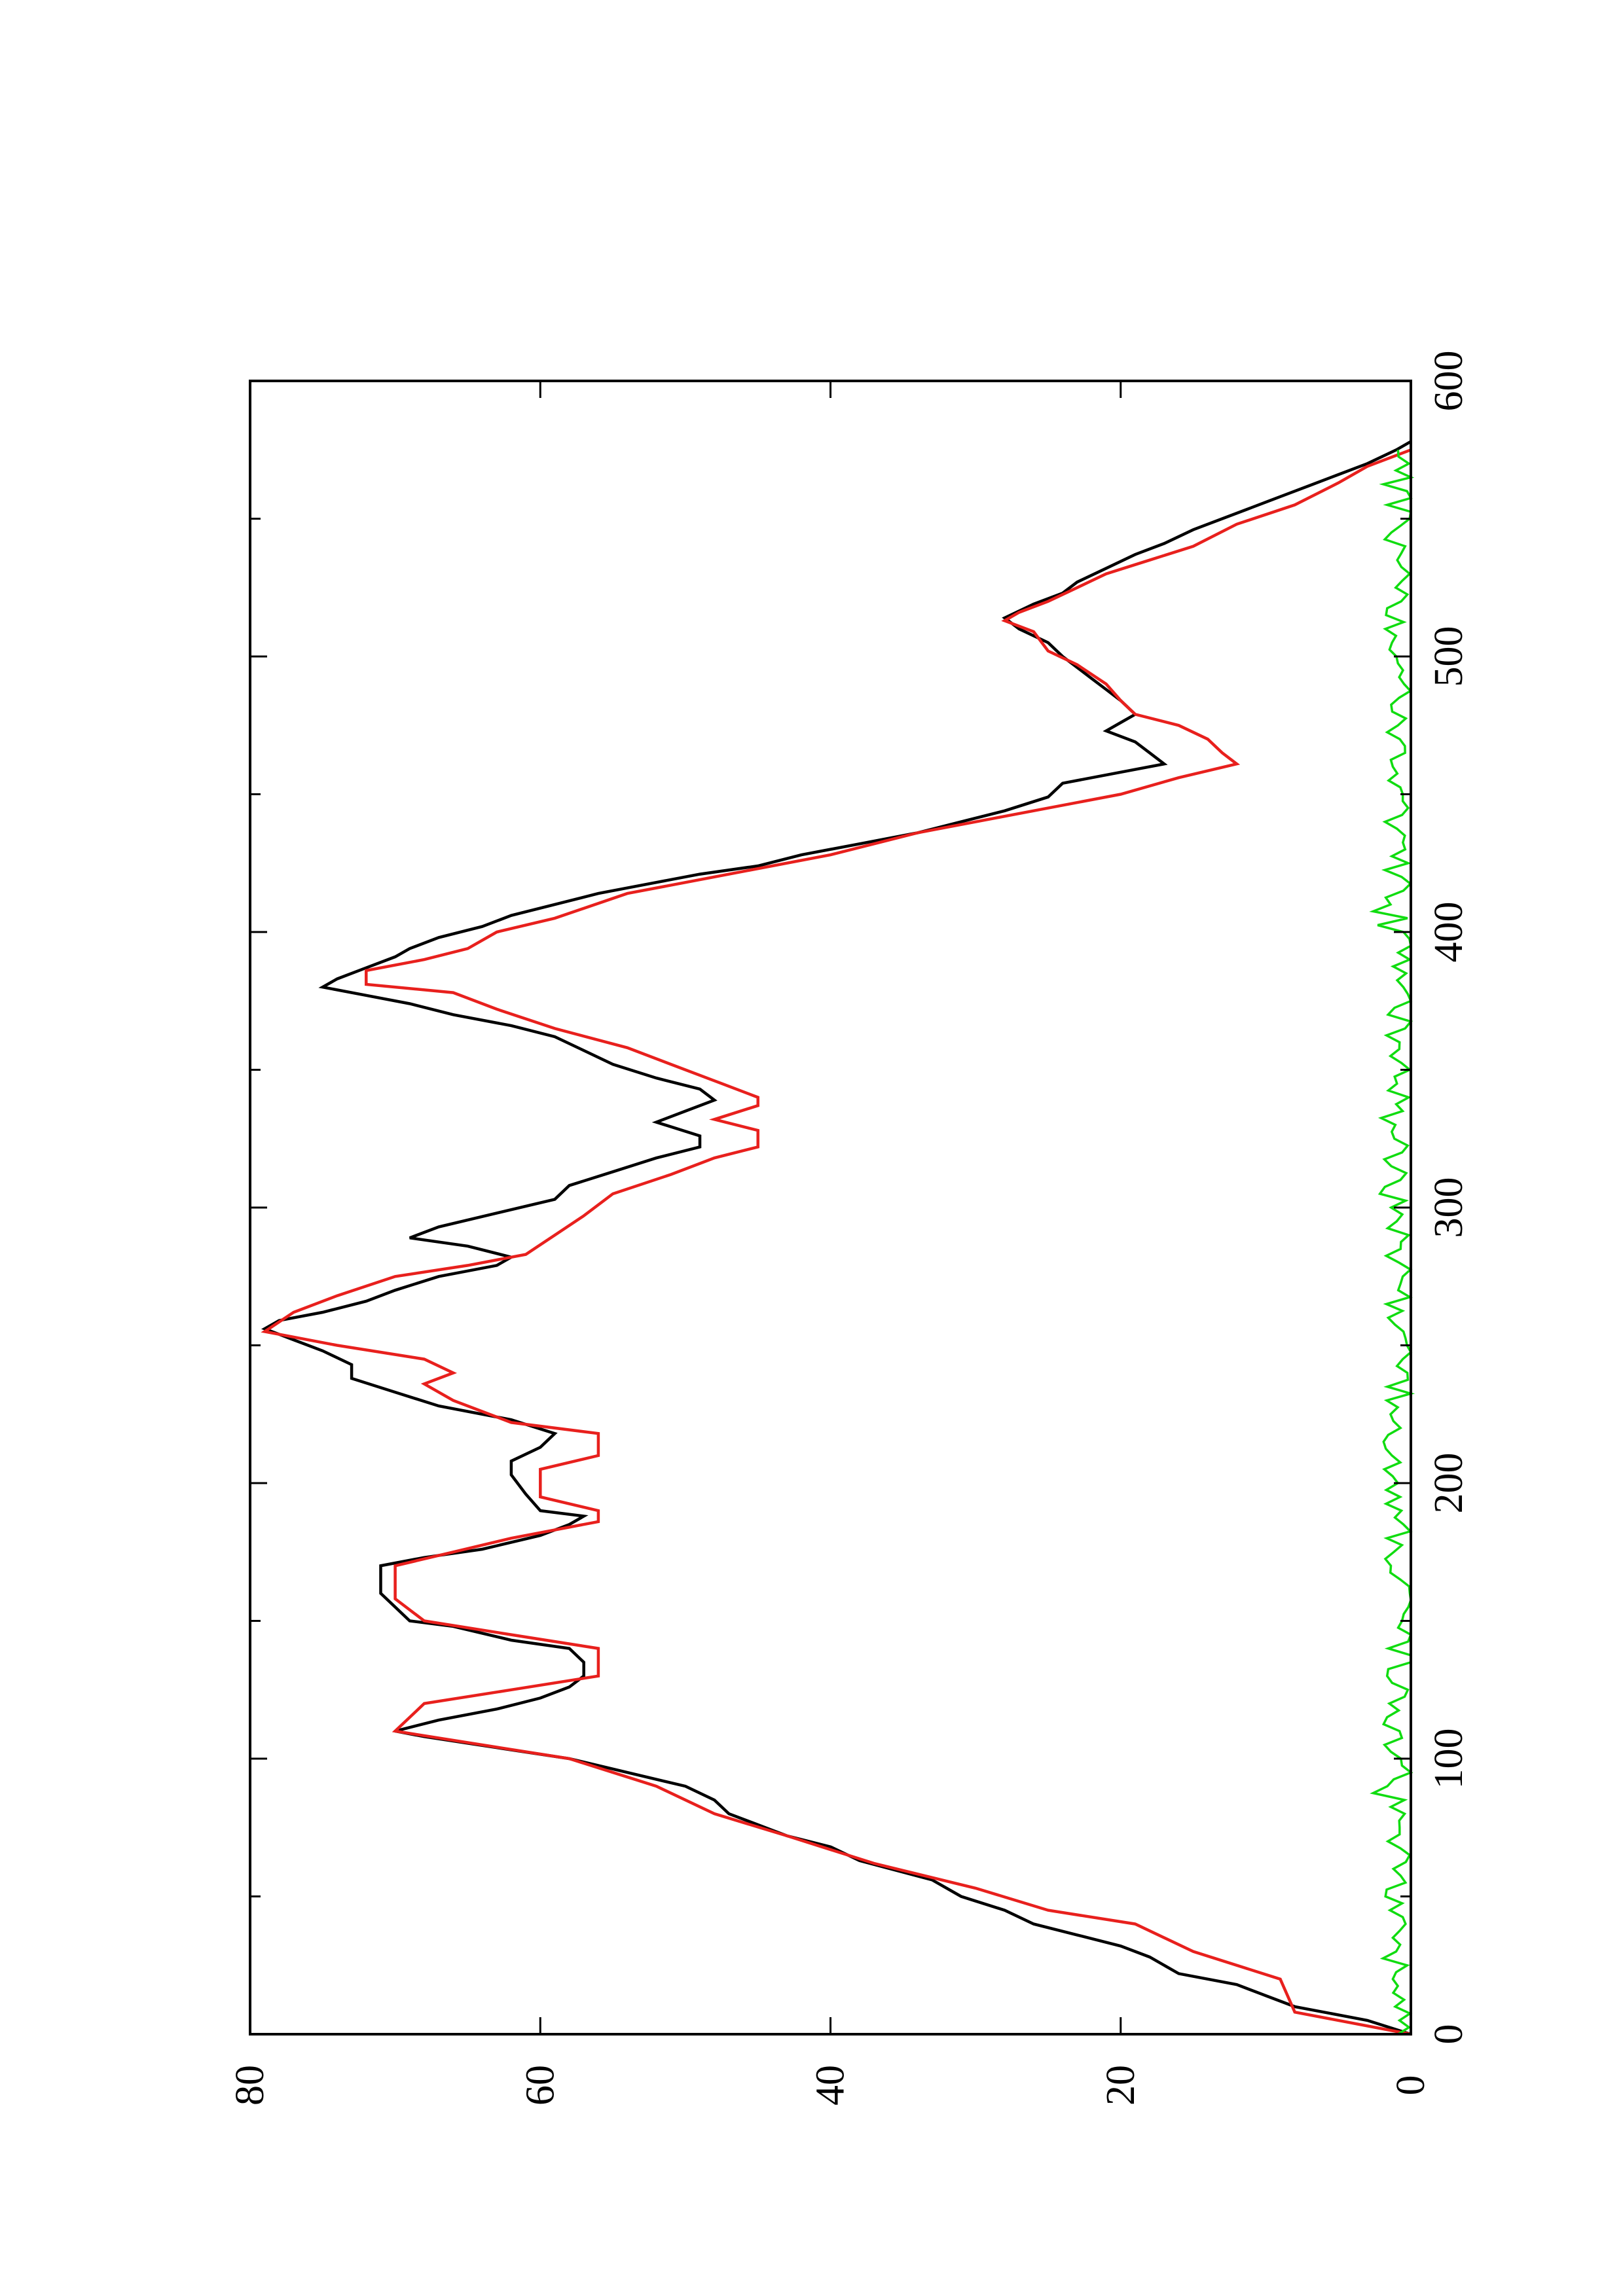 This screenshot has height=2296, width=1623. I want to click on y-tick-label: 0, so click(1411, 2085).